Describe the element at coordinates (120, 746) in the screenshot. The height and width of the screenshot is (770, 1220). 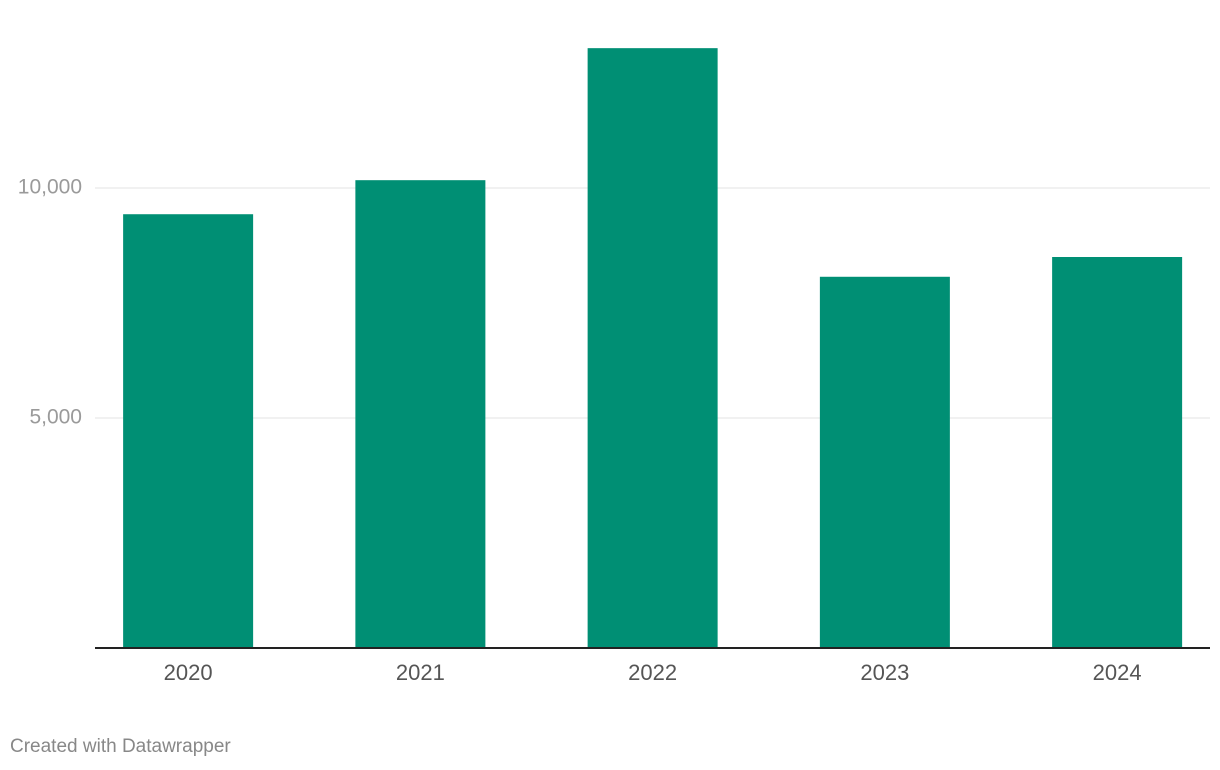
I see `credit: Created with Datawrapper` at that location.